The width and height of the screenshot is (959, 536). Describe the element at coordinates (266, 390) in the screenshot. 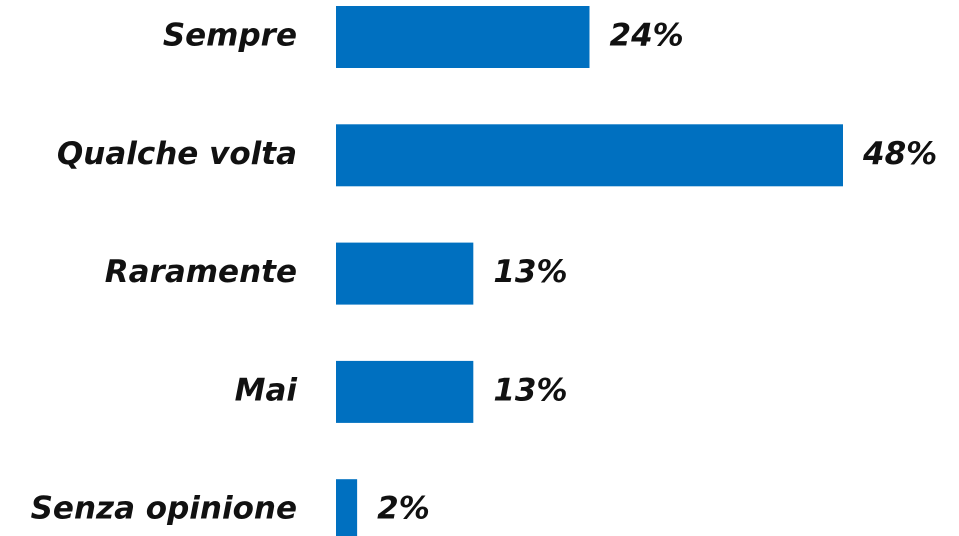

I see `category-label: Mai` at that location.